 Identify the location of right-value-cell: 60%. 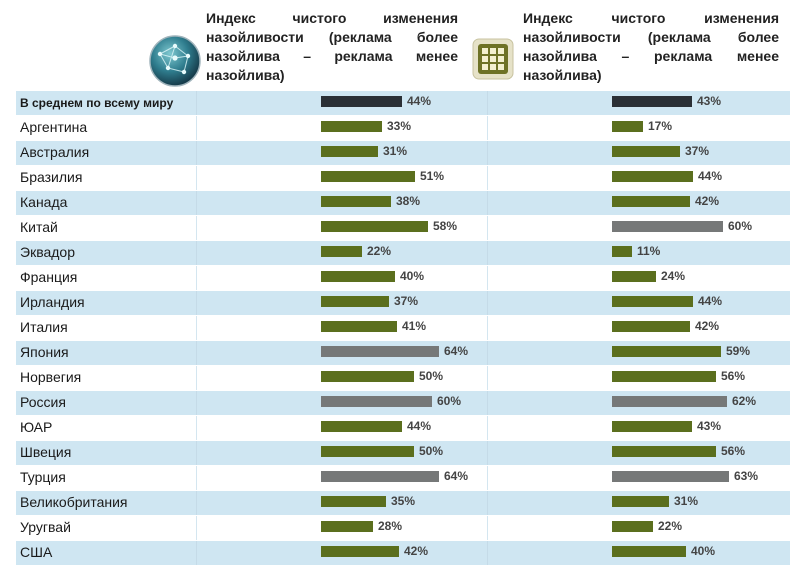
(639, 228).